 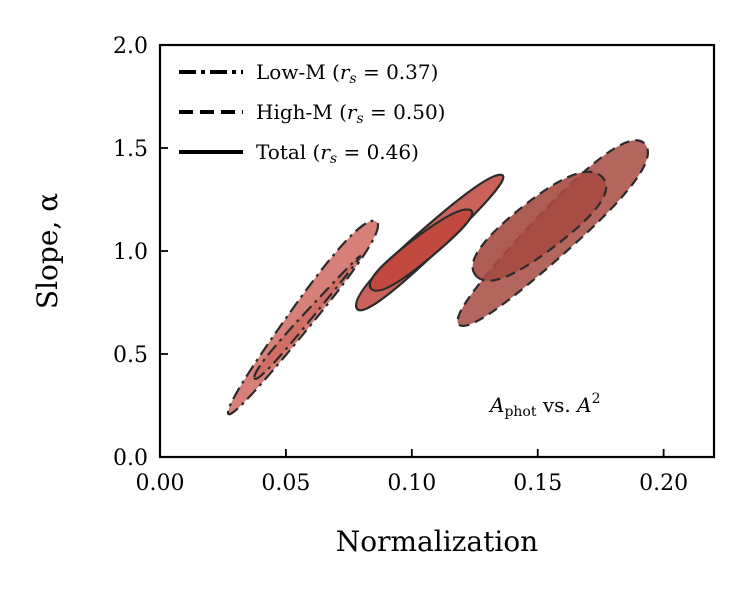 I want to click on series-low-m, so click(x=303, y=317).